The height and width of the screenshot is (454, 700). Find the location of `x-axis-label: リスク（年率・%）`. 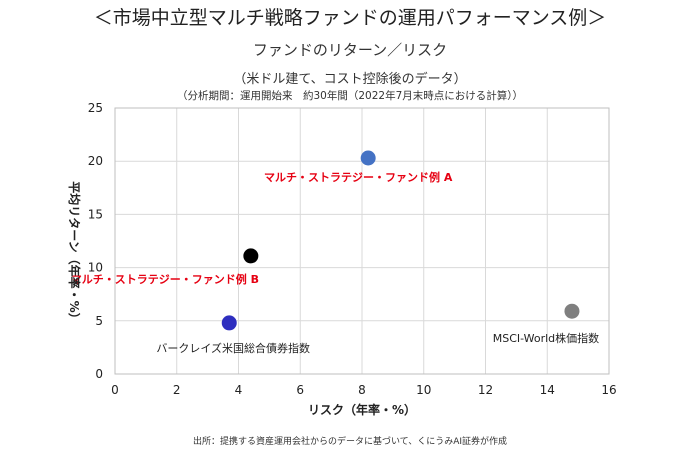

x-axis-label: リスク（年率・%） is located at coordinates (362, 409).